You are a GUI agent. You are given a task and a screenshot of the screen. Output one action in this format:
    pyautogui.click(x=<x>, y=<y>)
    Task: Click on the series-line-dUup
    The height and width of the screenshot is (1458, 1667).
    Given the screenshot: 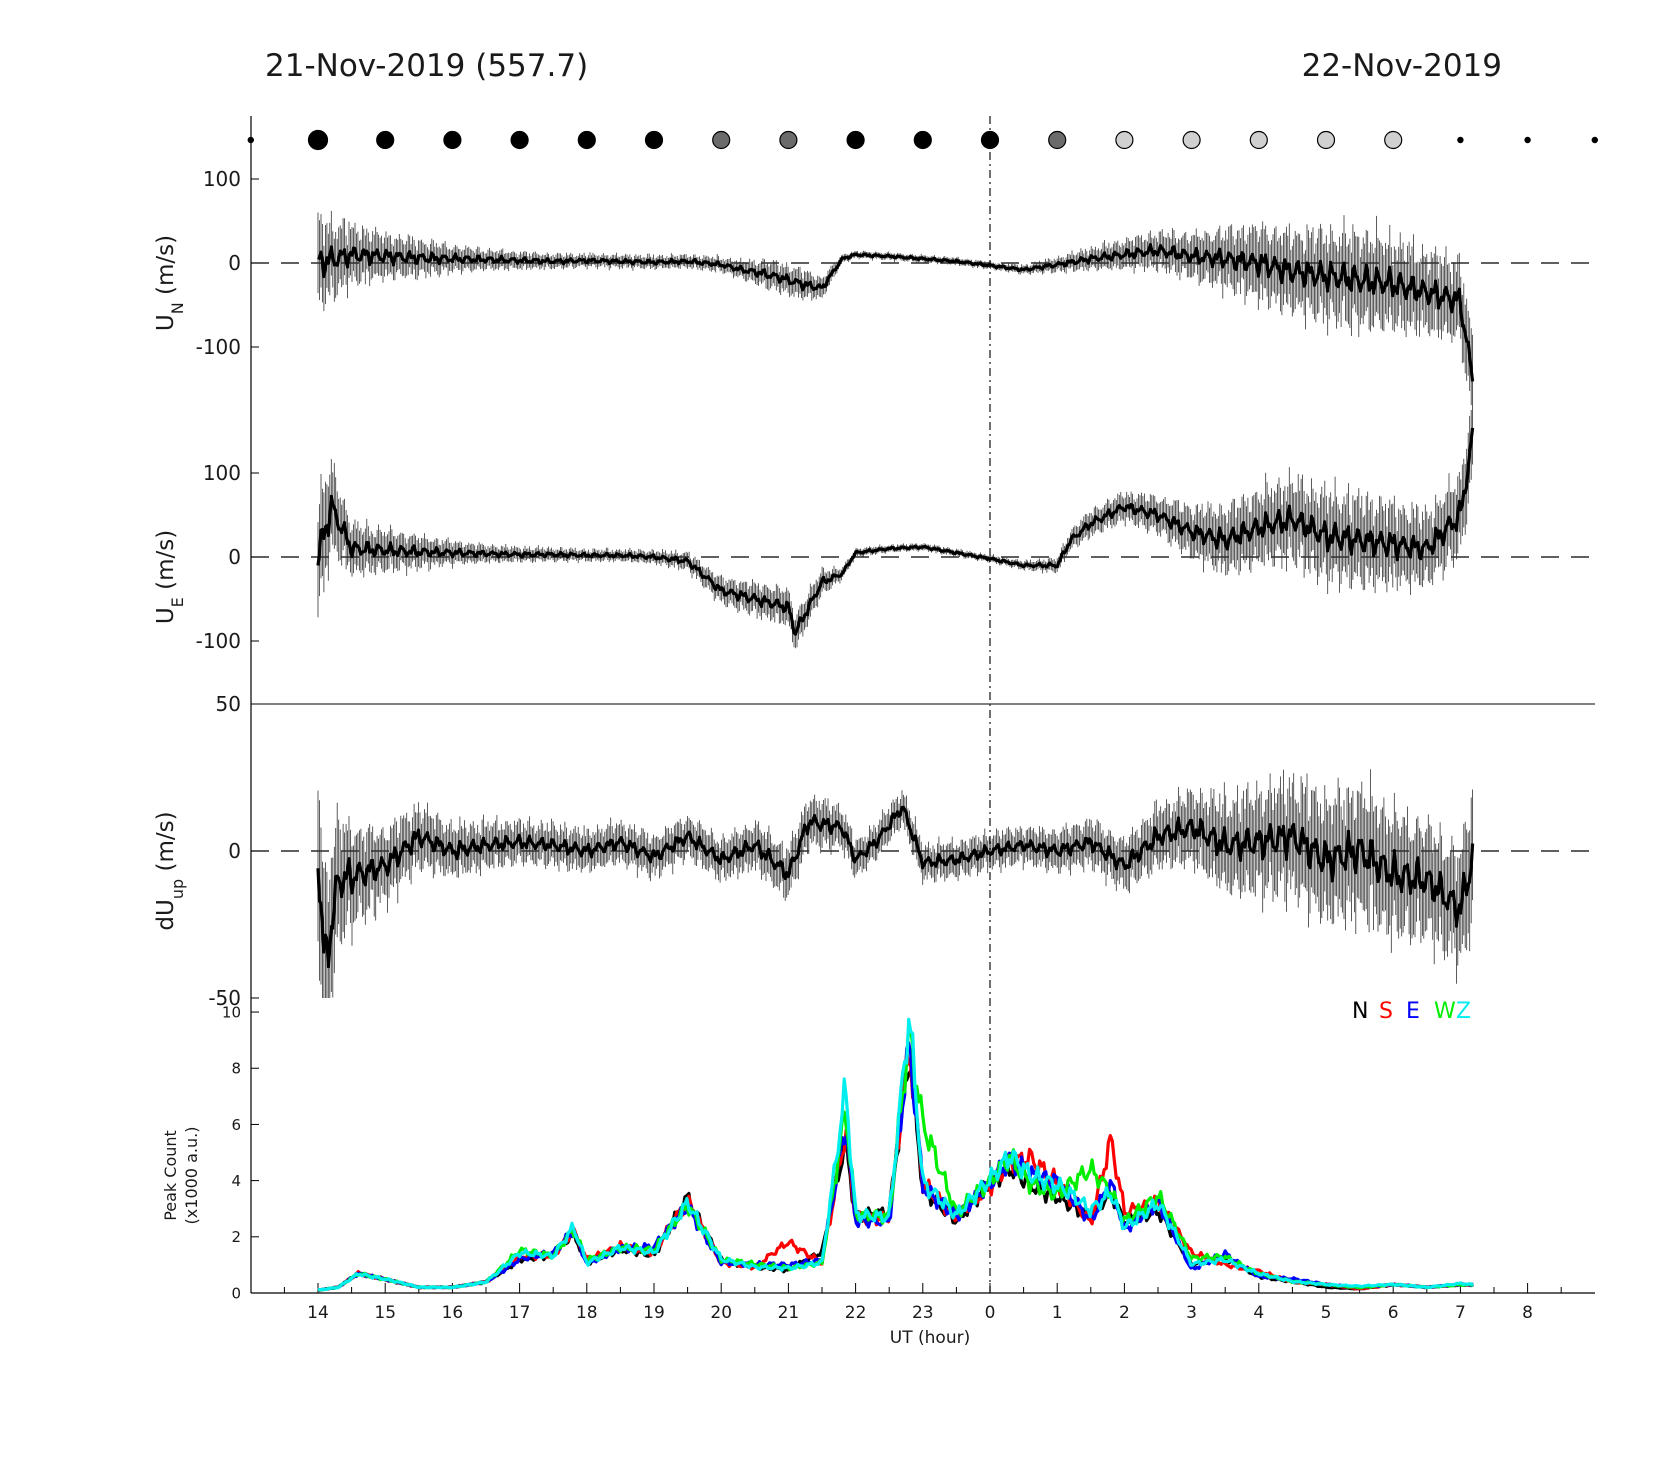 What is the action you would take?
    pyautogui.click(x=895, y=887)
    